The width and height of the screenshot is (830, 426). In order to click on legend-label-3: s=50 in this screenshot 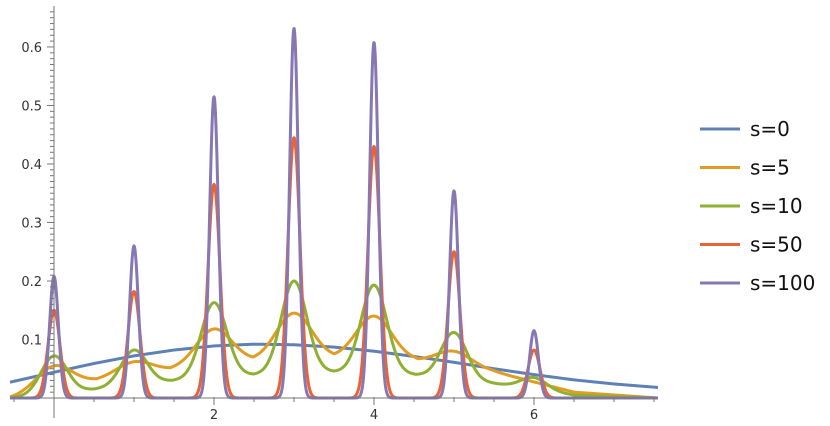, I will do `click(776, 245)`.